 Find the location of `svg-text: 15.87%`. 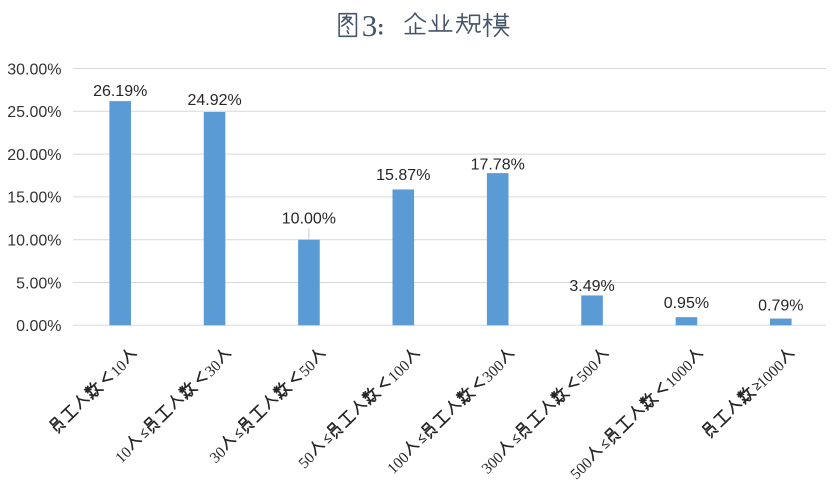

svg-text: 15.87% is located at coordinates (403, 175).